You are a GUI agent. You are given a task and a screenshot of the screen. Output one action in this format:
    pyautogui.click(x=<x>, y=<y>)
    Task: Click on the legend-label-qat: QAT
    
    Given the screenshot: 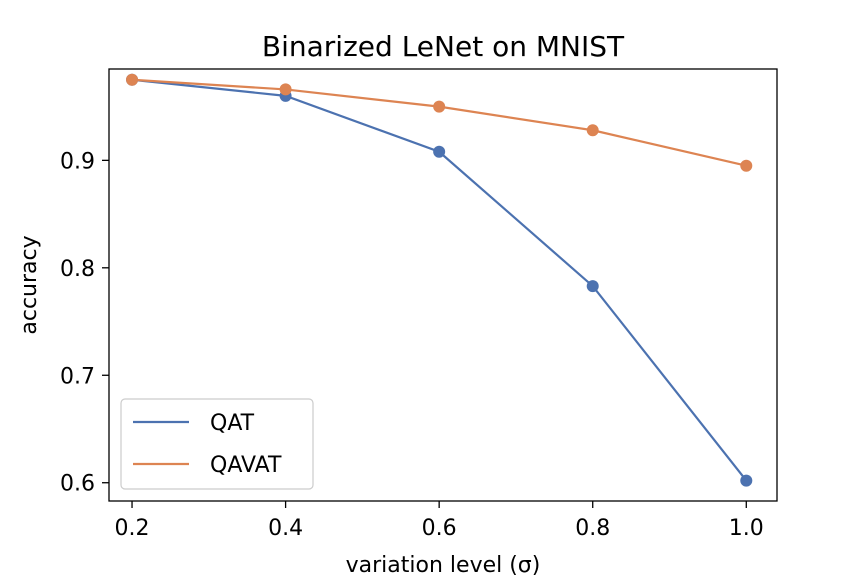 What is the action you would take?
    pyautogui.click(x=232, y=423)
    